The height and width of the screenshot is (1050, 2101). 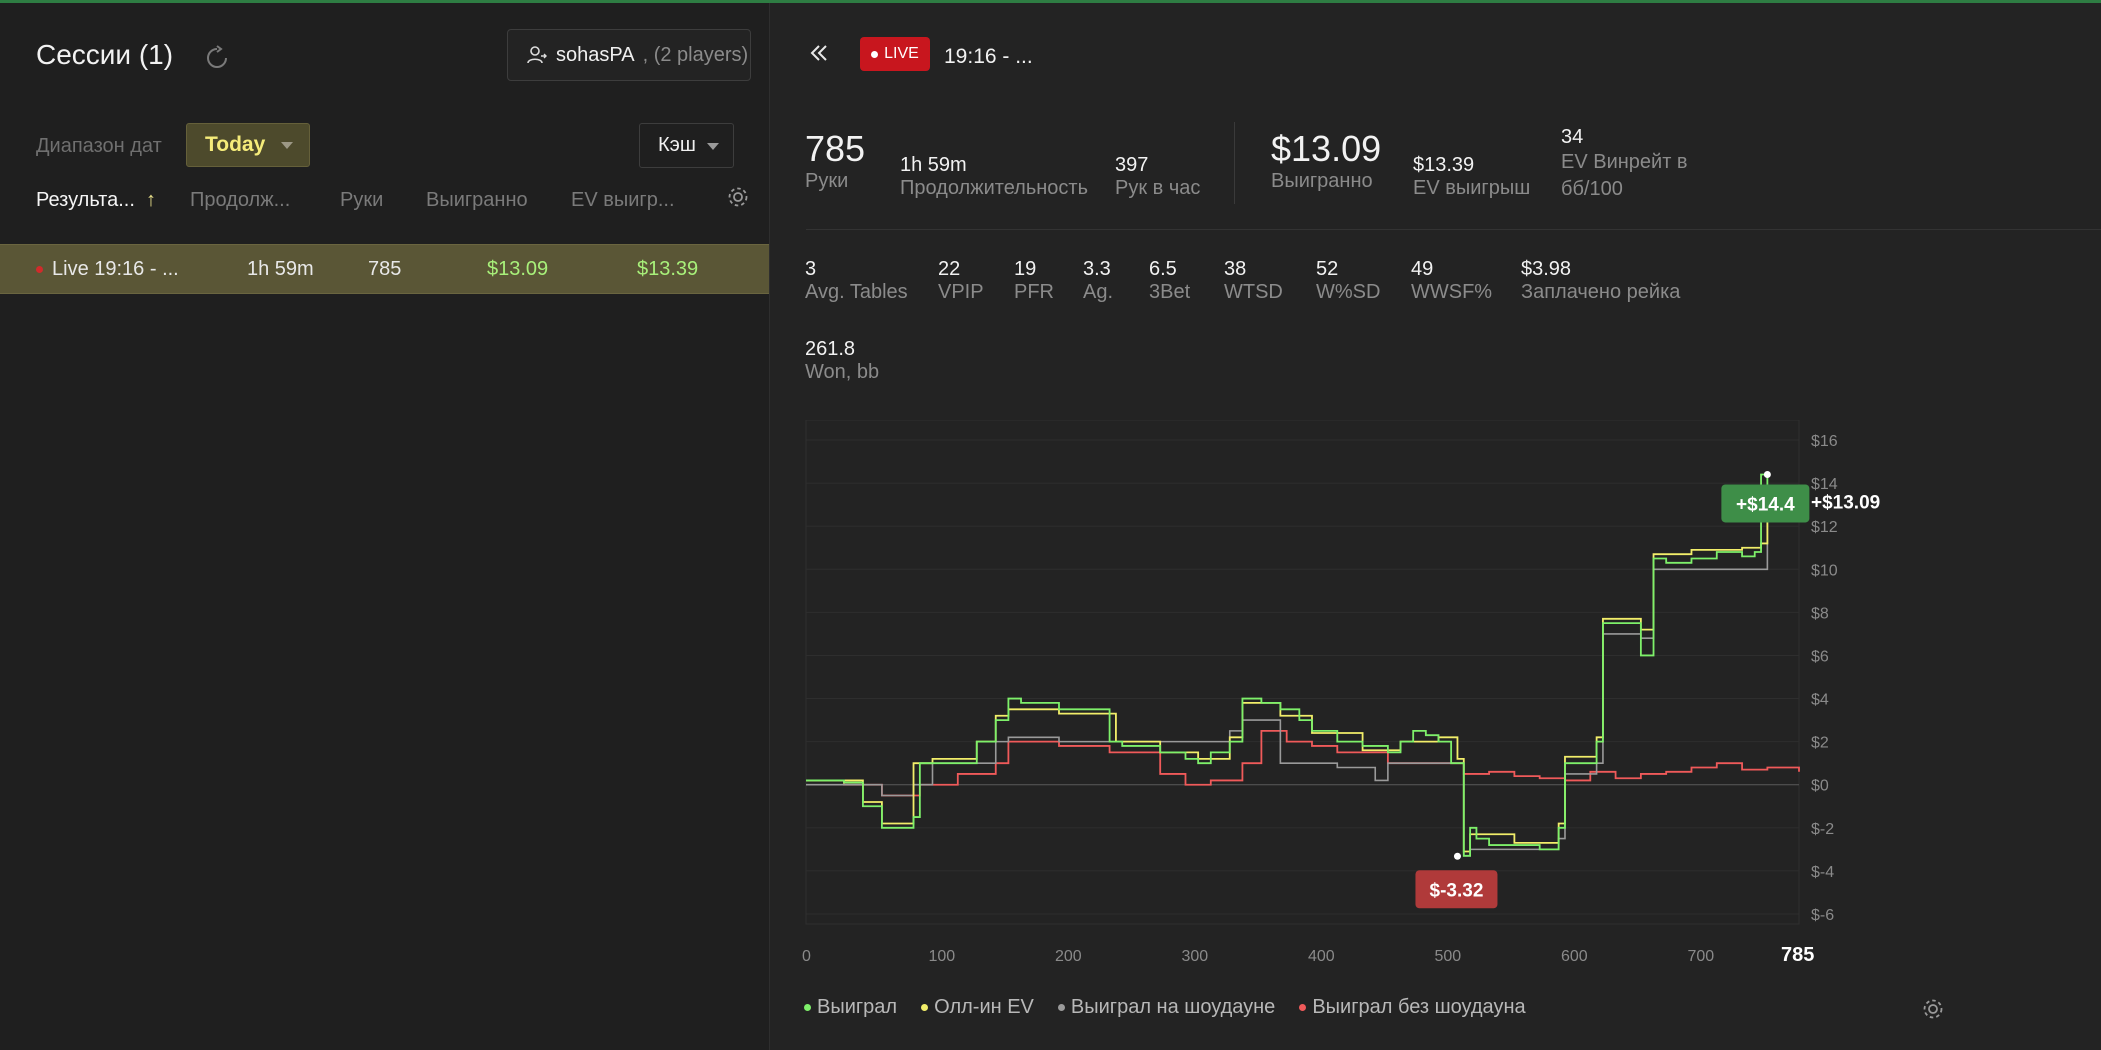 I want to click on stat-won-bb: 261.8 Won, bb, so click(x=842, y=361).